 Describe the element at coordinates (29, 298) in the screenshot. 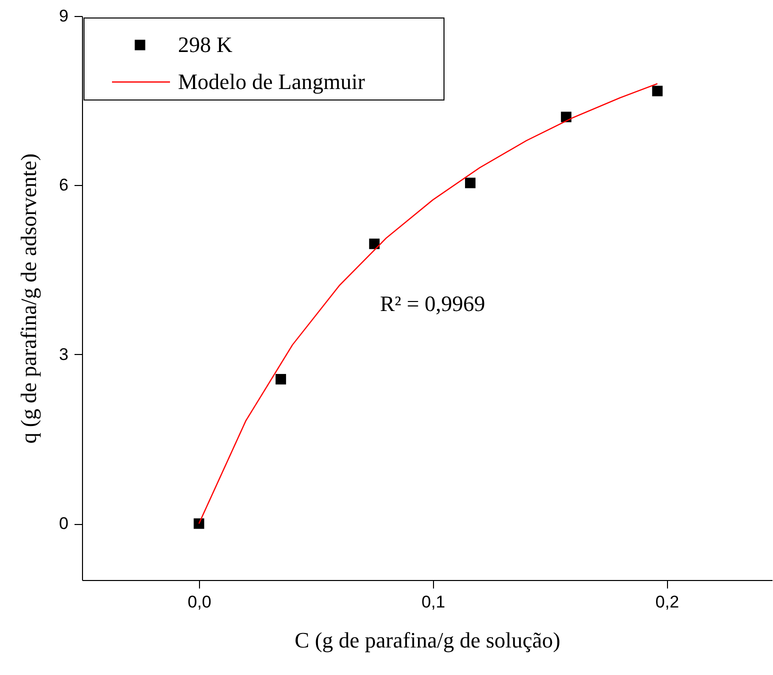

I see `y-axis-title: q (g de parafina/g de adsorvente)` at that location.